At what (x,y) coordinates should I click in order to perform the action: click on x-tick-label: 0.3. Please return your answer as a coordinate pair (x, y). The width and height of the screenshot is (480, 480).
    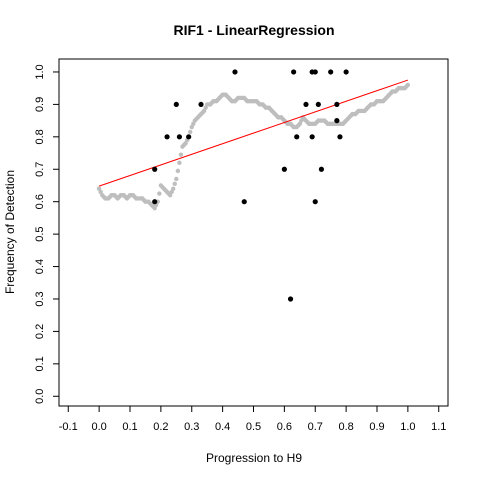
    Looking at the image, I should click on (191, 427).